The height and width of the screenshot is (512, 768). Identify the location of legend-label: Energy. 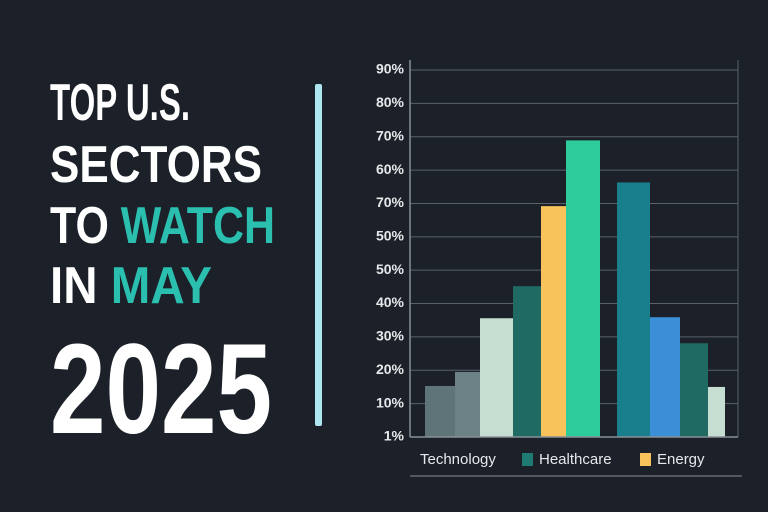
(681, 459).